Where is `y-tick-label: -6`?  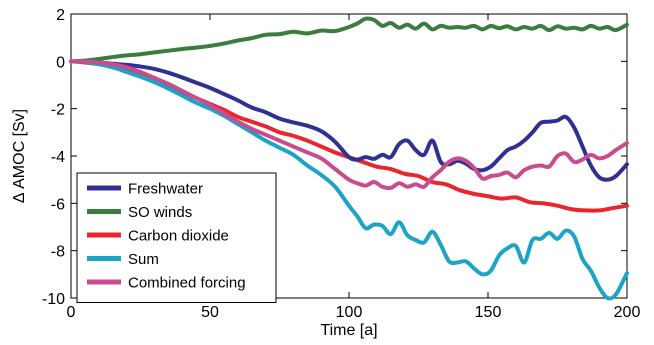
y-tick-label: -6 is located at coordinates (58, 204).